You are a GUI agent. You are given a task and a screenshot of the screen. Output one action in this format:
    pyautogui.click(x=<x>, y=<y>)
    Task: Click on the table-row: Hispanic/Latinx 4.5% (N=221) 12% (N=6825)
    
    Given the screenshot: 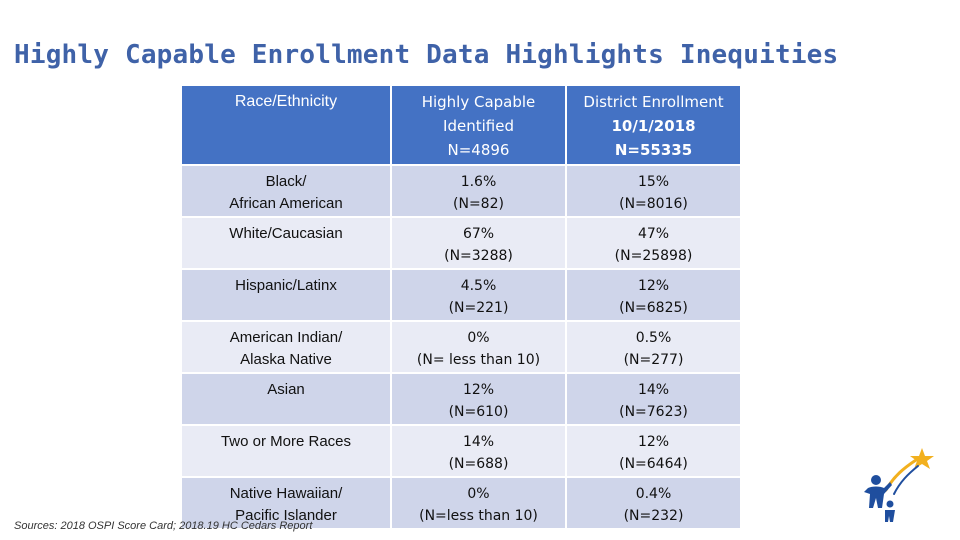 What is the action you would take?
    pyautogui.click(x=461, y=295)
    